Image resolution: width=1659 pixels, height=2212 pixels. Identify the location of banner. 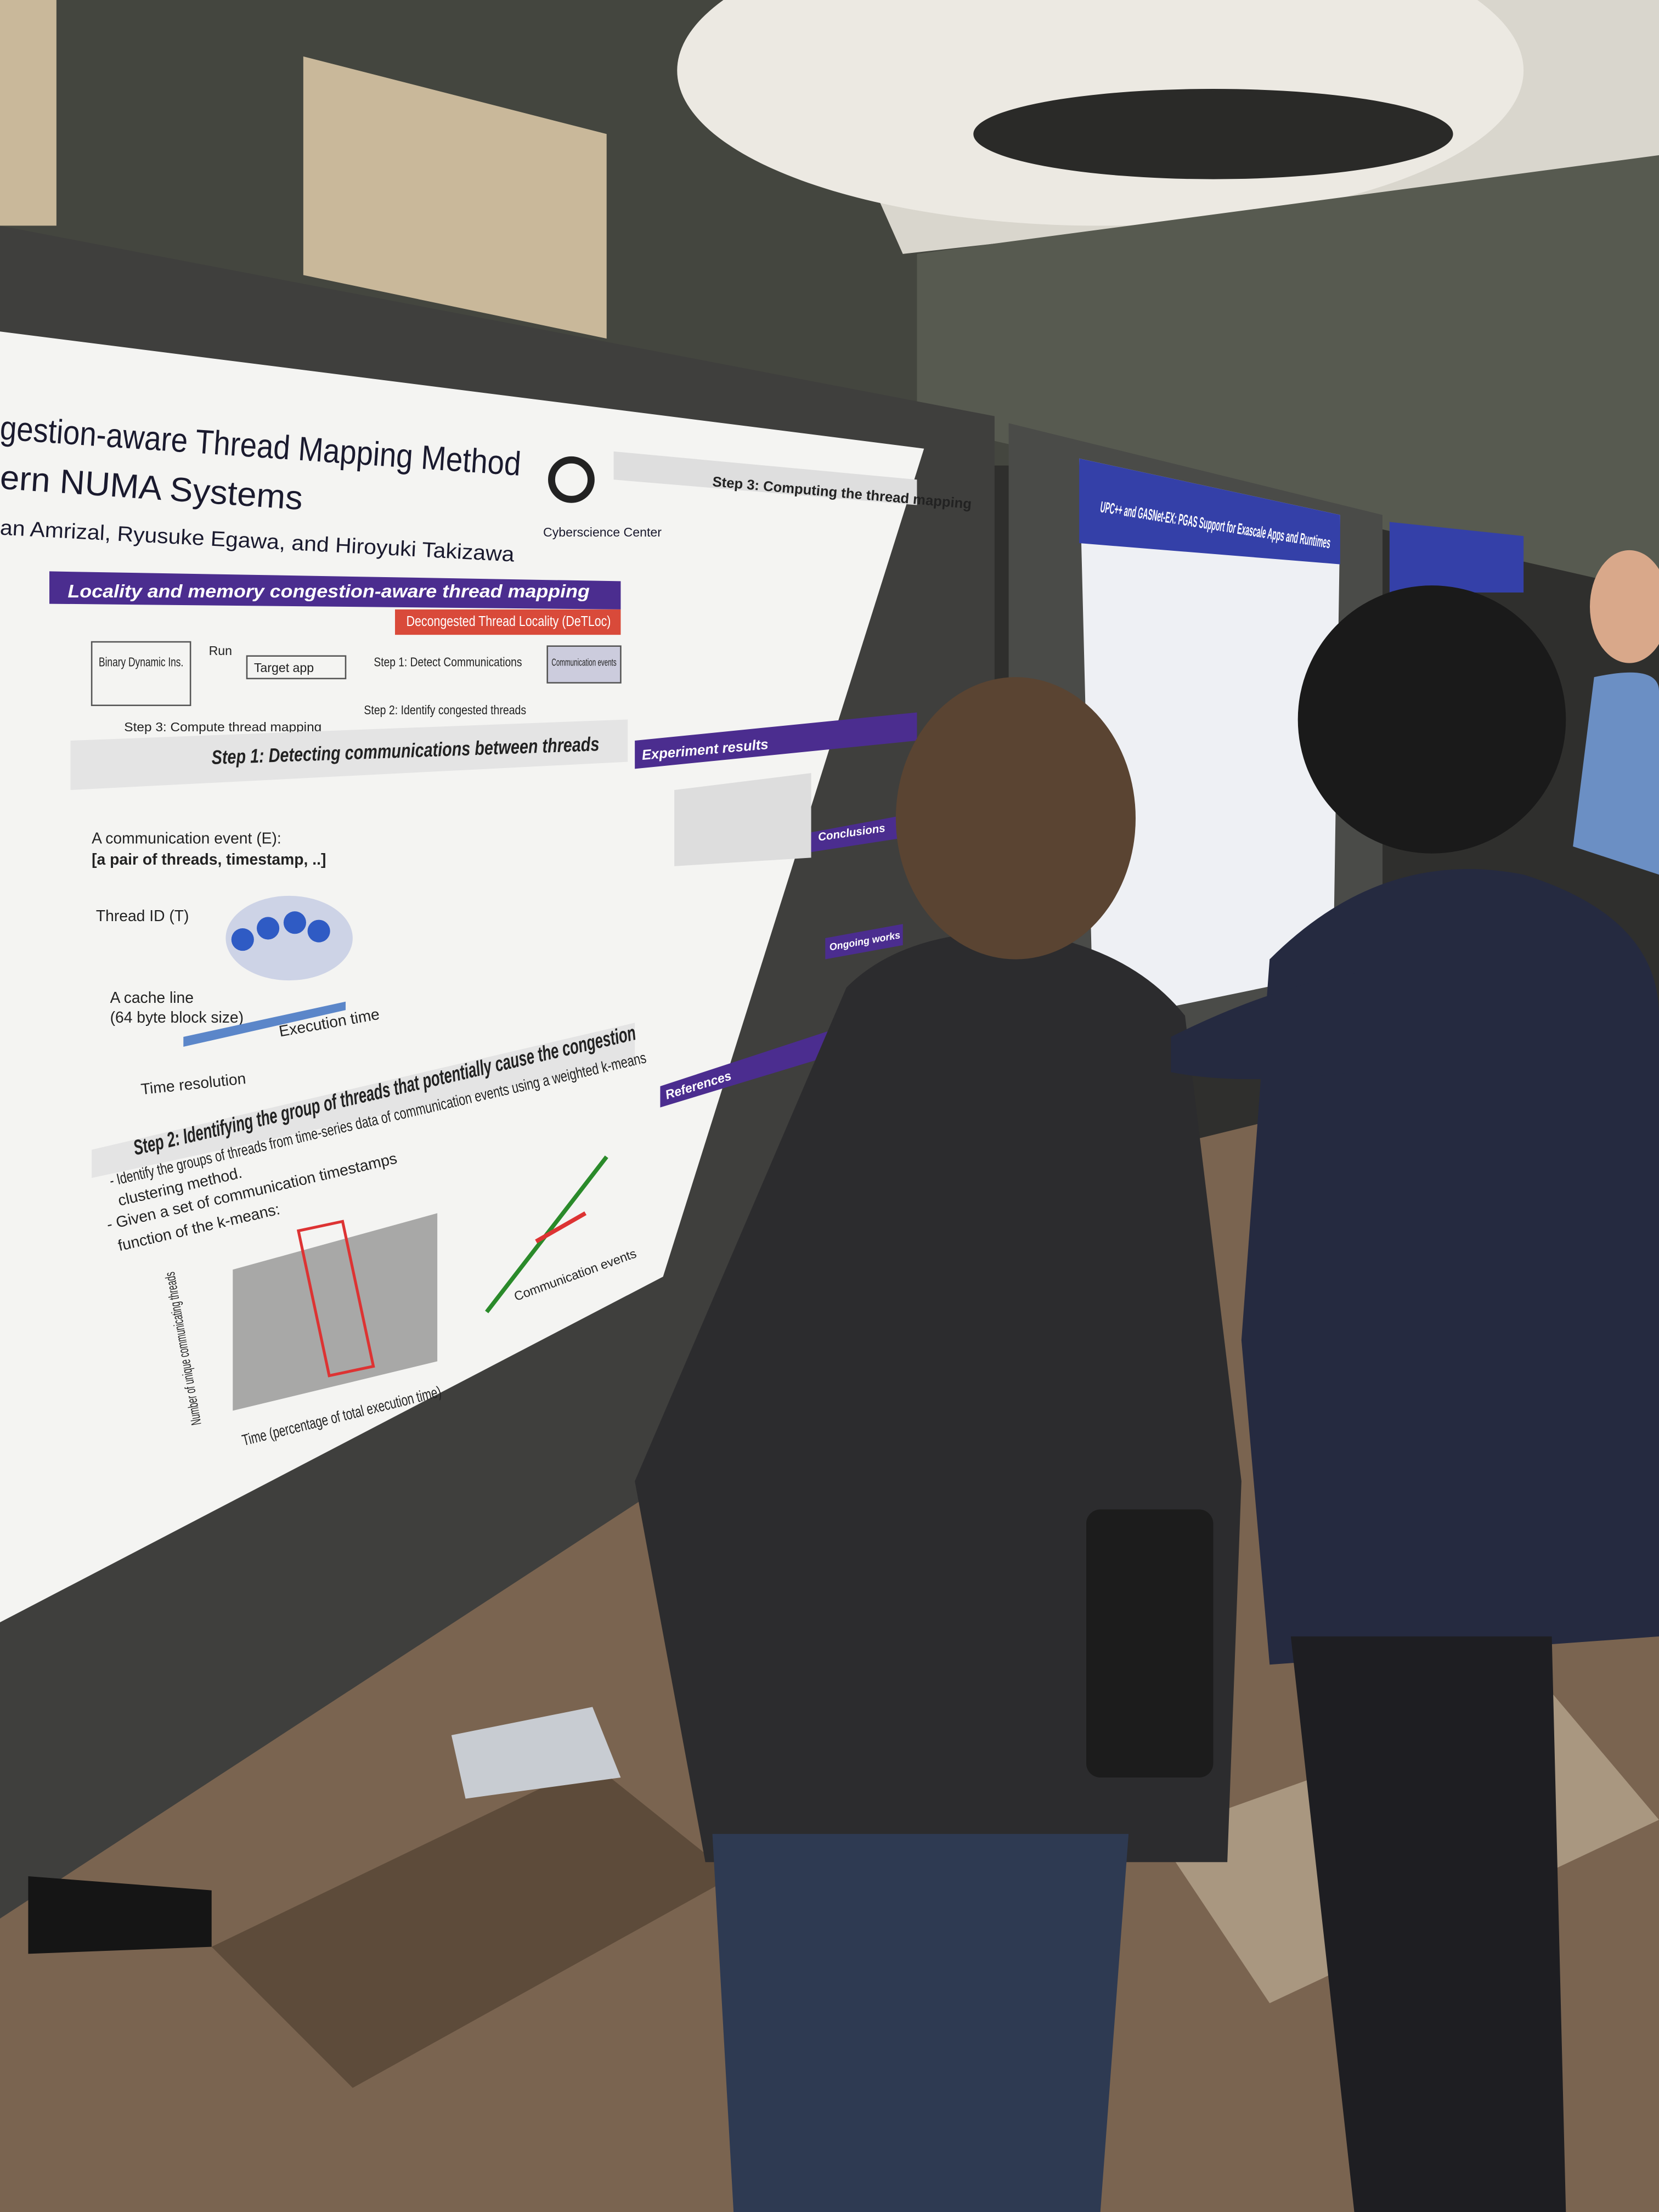
(335, 591).